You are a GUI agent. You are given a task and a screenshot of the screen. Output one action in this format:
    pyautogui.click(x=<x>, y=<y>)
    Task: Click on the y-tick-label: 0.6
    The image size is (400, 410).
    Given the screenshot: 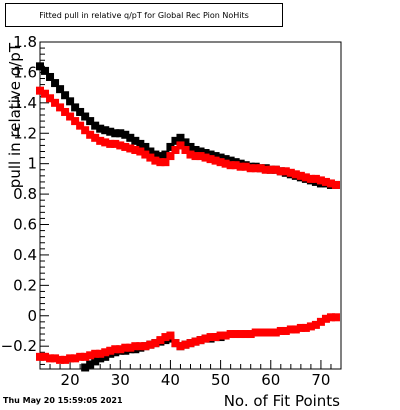 What is the action you would take?
    pyautogui.click(x=25, y=225)
    